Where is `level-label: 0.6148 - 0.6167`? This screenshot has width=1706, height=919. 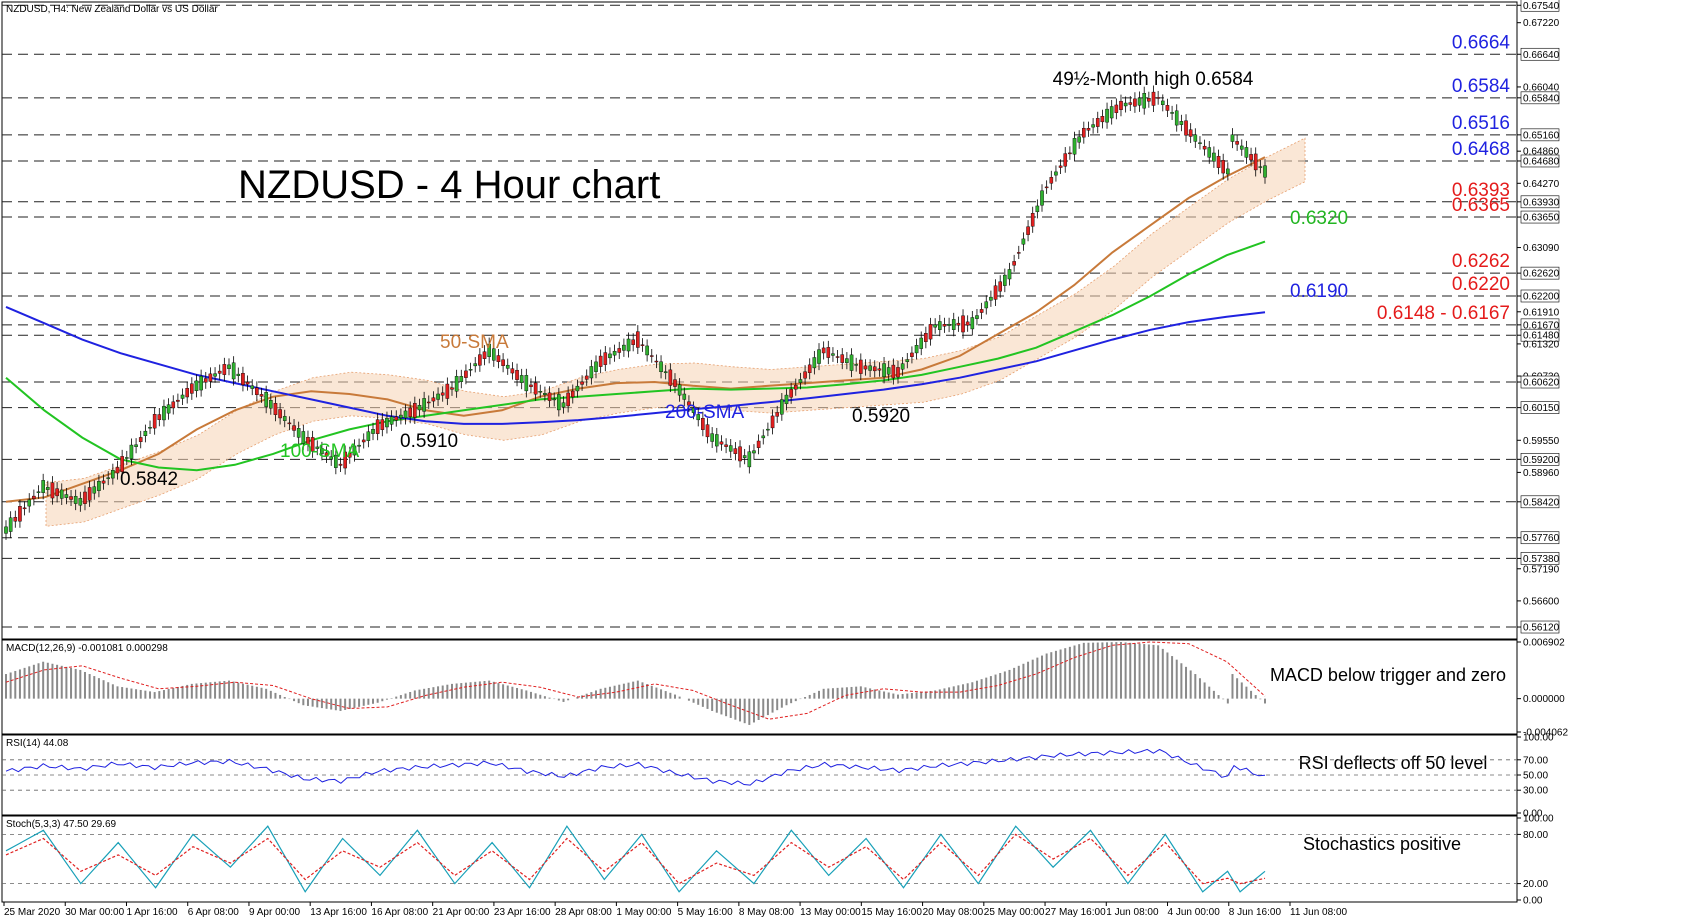
level-label: 0.6148 - 0.6167 is located at coordinates (1443, 313).